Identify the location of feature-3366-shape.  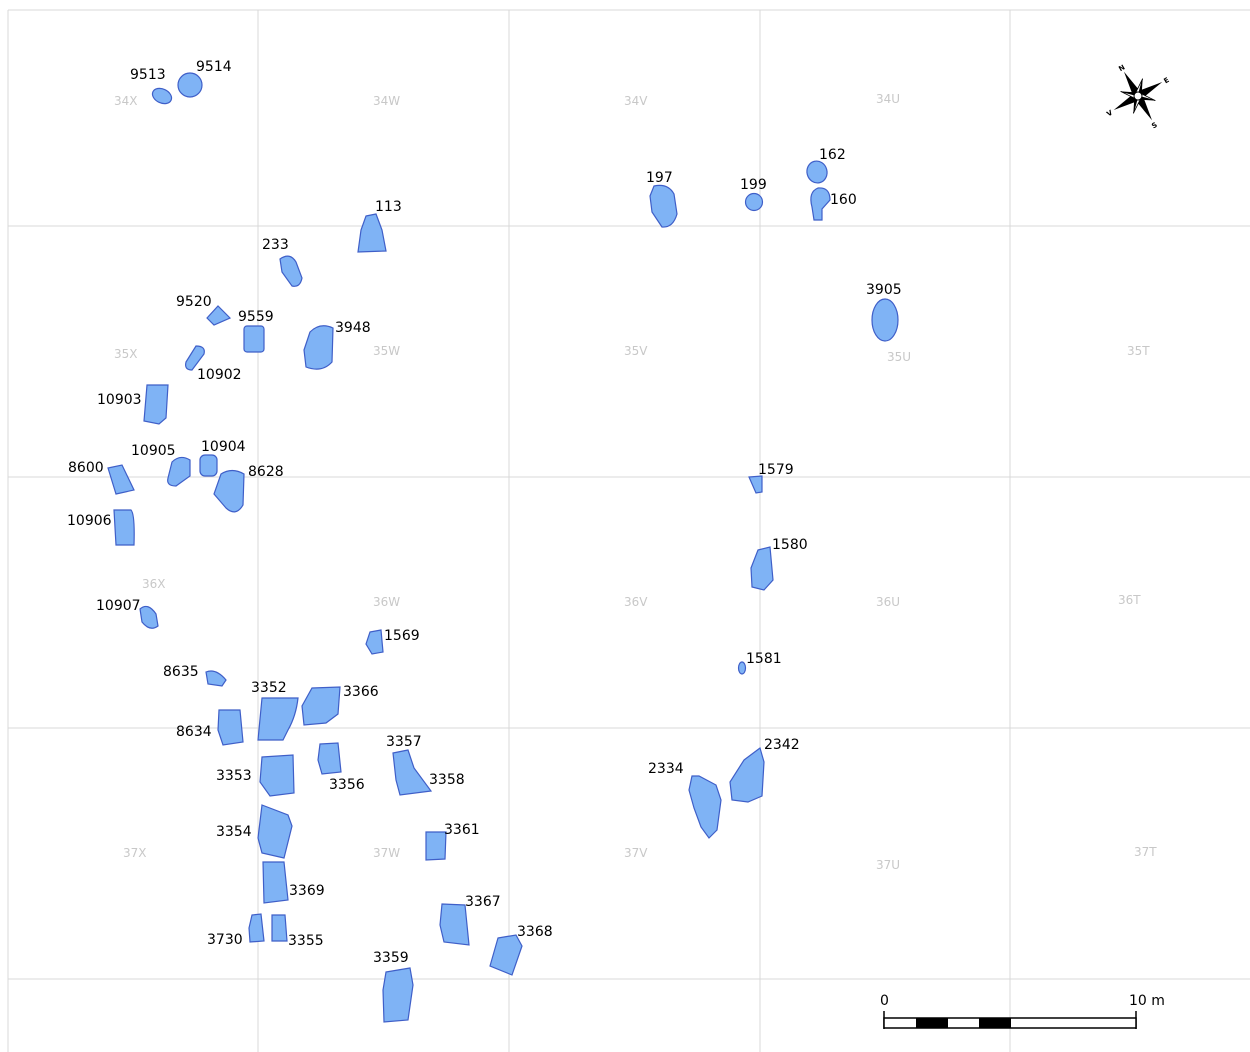
(321, 706).